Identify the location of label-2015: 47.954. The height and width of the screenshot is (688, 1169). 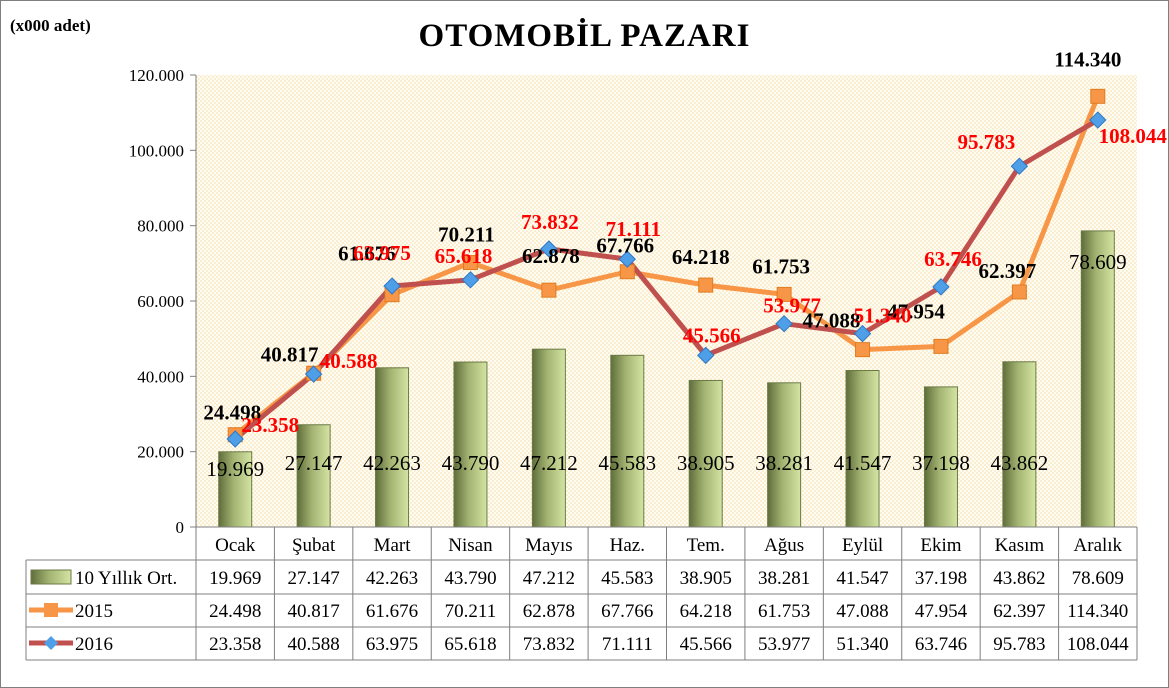
(916, 311).